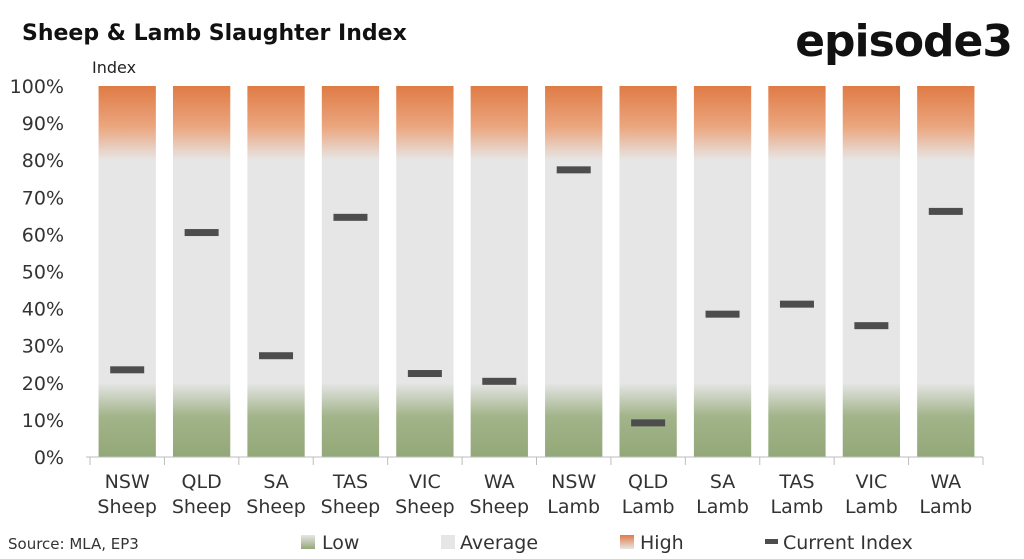 The height and width of the screenshot is (559, 1024). What do you see at coordinates (340, 543) in the screenshot?
I see `legend-label-low: Low` at bounding box center [340, 543].